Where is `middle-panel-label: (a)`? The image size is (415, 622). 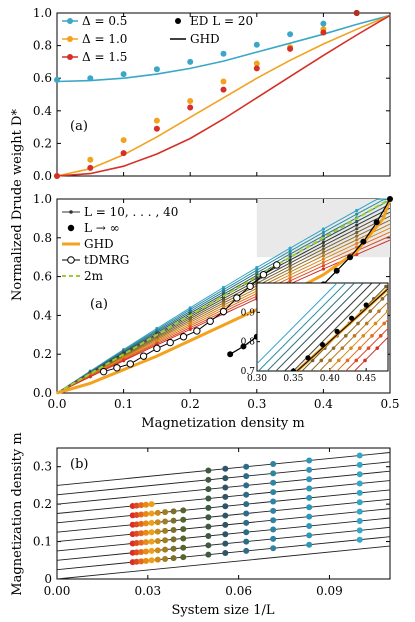 middle-panel-label: (a) is located at coordinates (99, 304).